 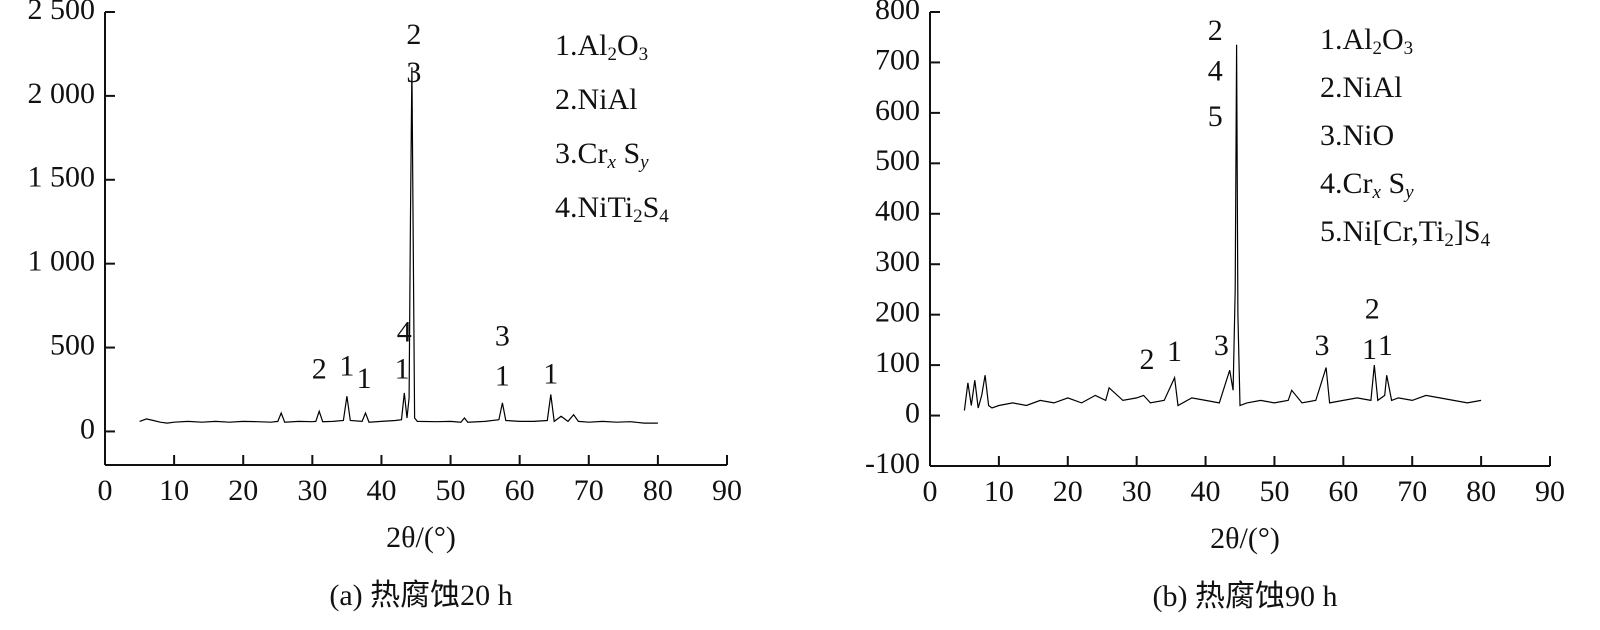 I want to click on formula-text: 5.Ni[Cr,Ti, so click(x=1382, y=231).